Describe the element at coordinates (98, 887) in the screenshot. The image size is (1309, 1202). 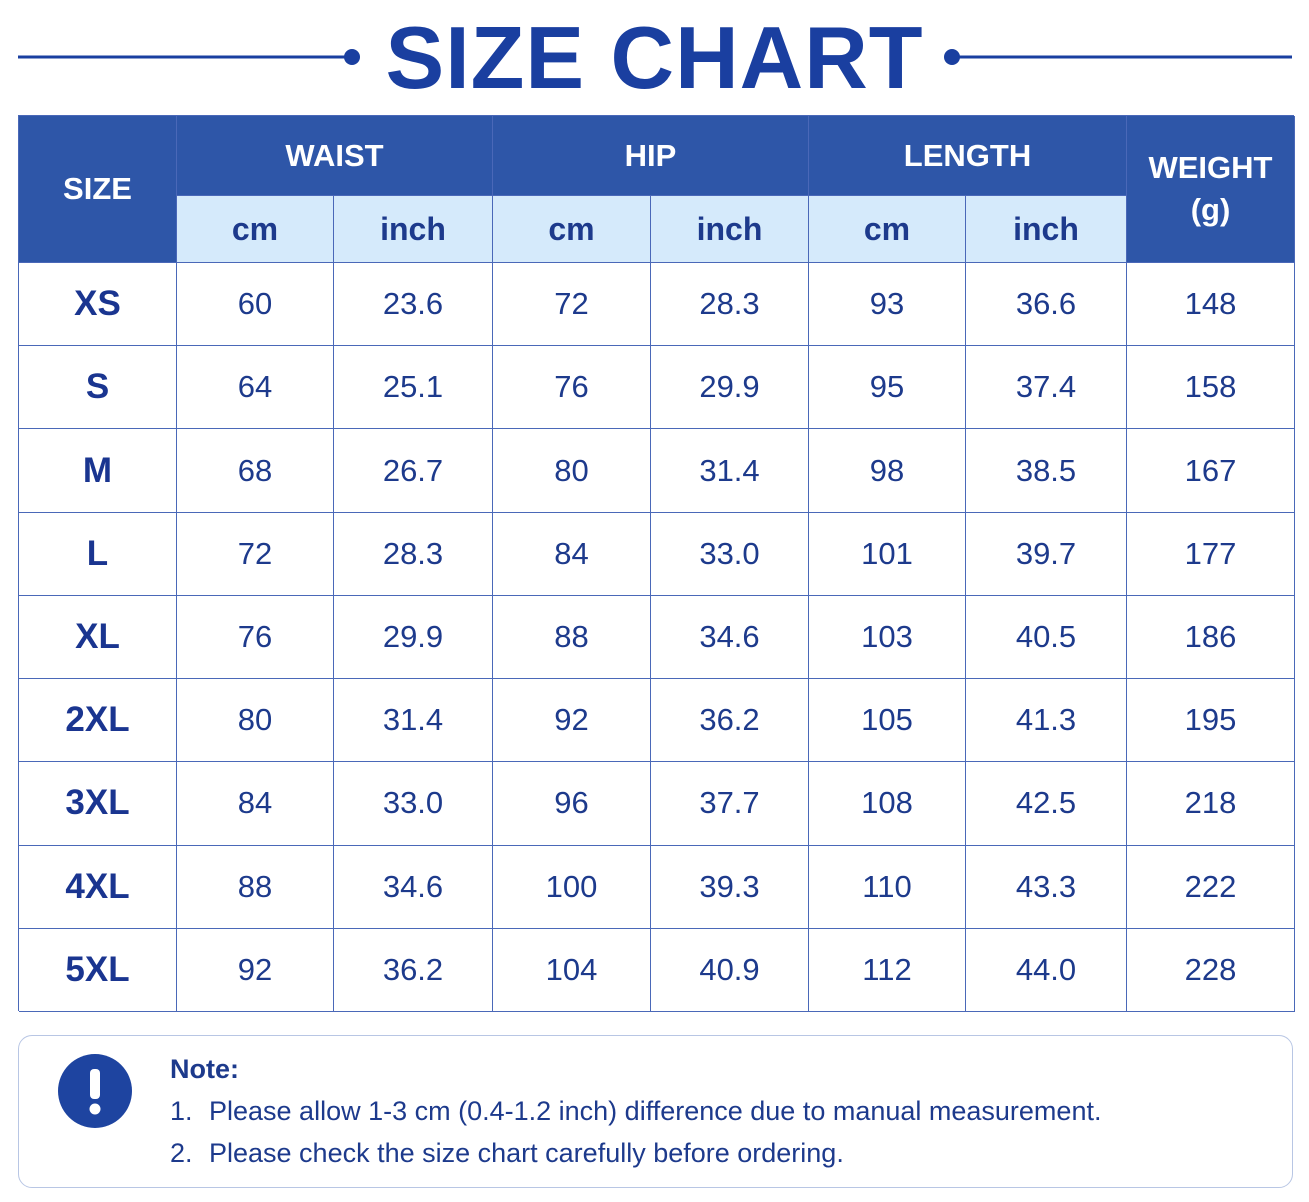
I see `size-label: 4XL` at that location.